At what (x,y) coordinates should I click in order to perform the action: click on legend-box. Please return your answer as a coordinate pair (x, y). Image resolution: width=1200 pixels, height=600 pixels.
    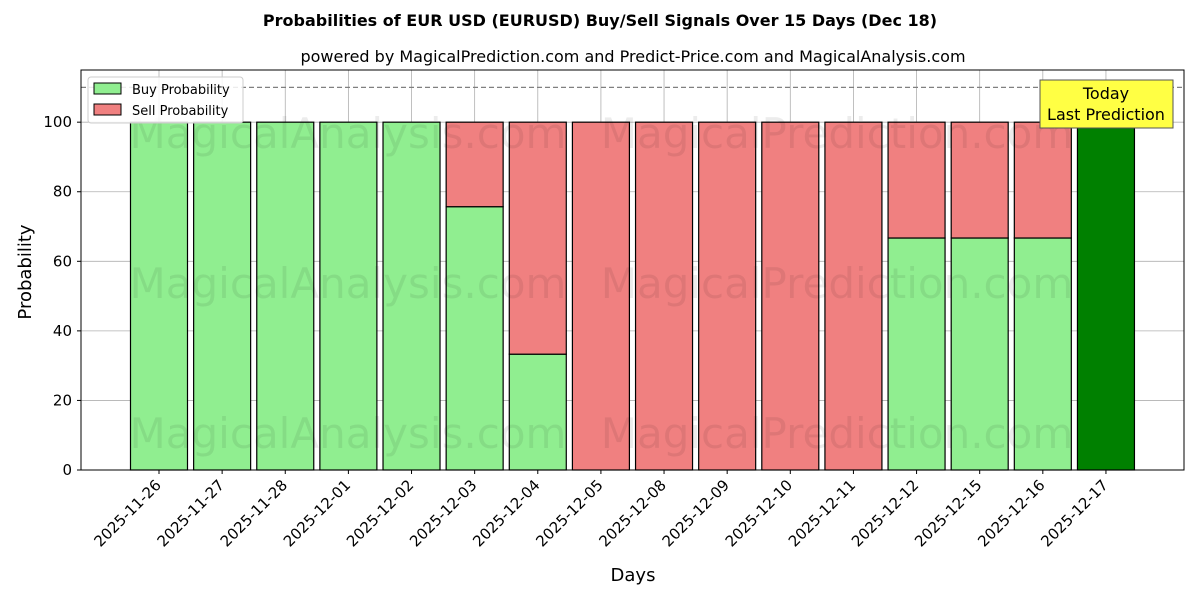
    Looking at the image, I should click on (165, 100).